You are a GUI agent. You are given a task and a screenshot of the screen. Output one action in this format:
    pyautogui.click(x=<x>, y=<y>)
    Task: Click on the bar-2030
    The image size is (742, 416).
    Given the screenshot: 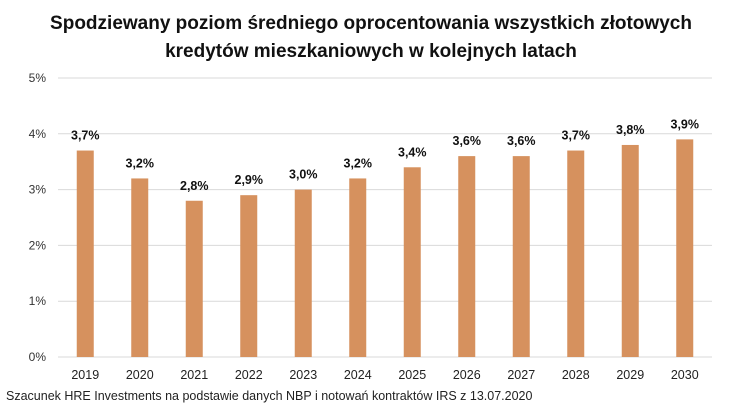 What is the action you would take?
    pyautogui.click(x=685, y=248)
    